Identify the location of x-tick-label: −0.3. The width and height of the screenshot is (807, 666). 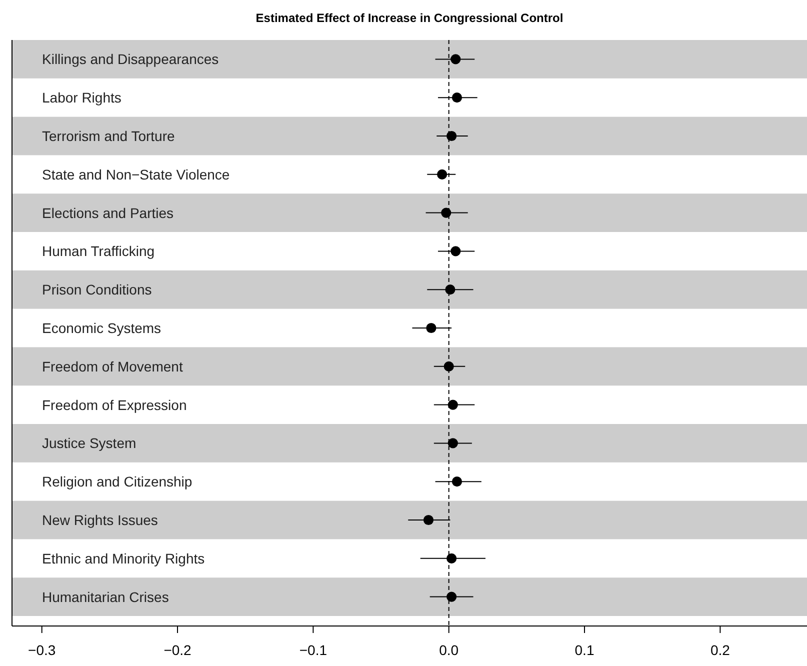
(42, 650).